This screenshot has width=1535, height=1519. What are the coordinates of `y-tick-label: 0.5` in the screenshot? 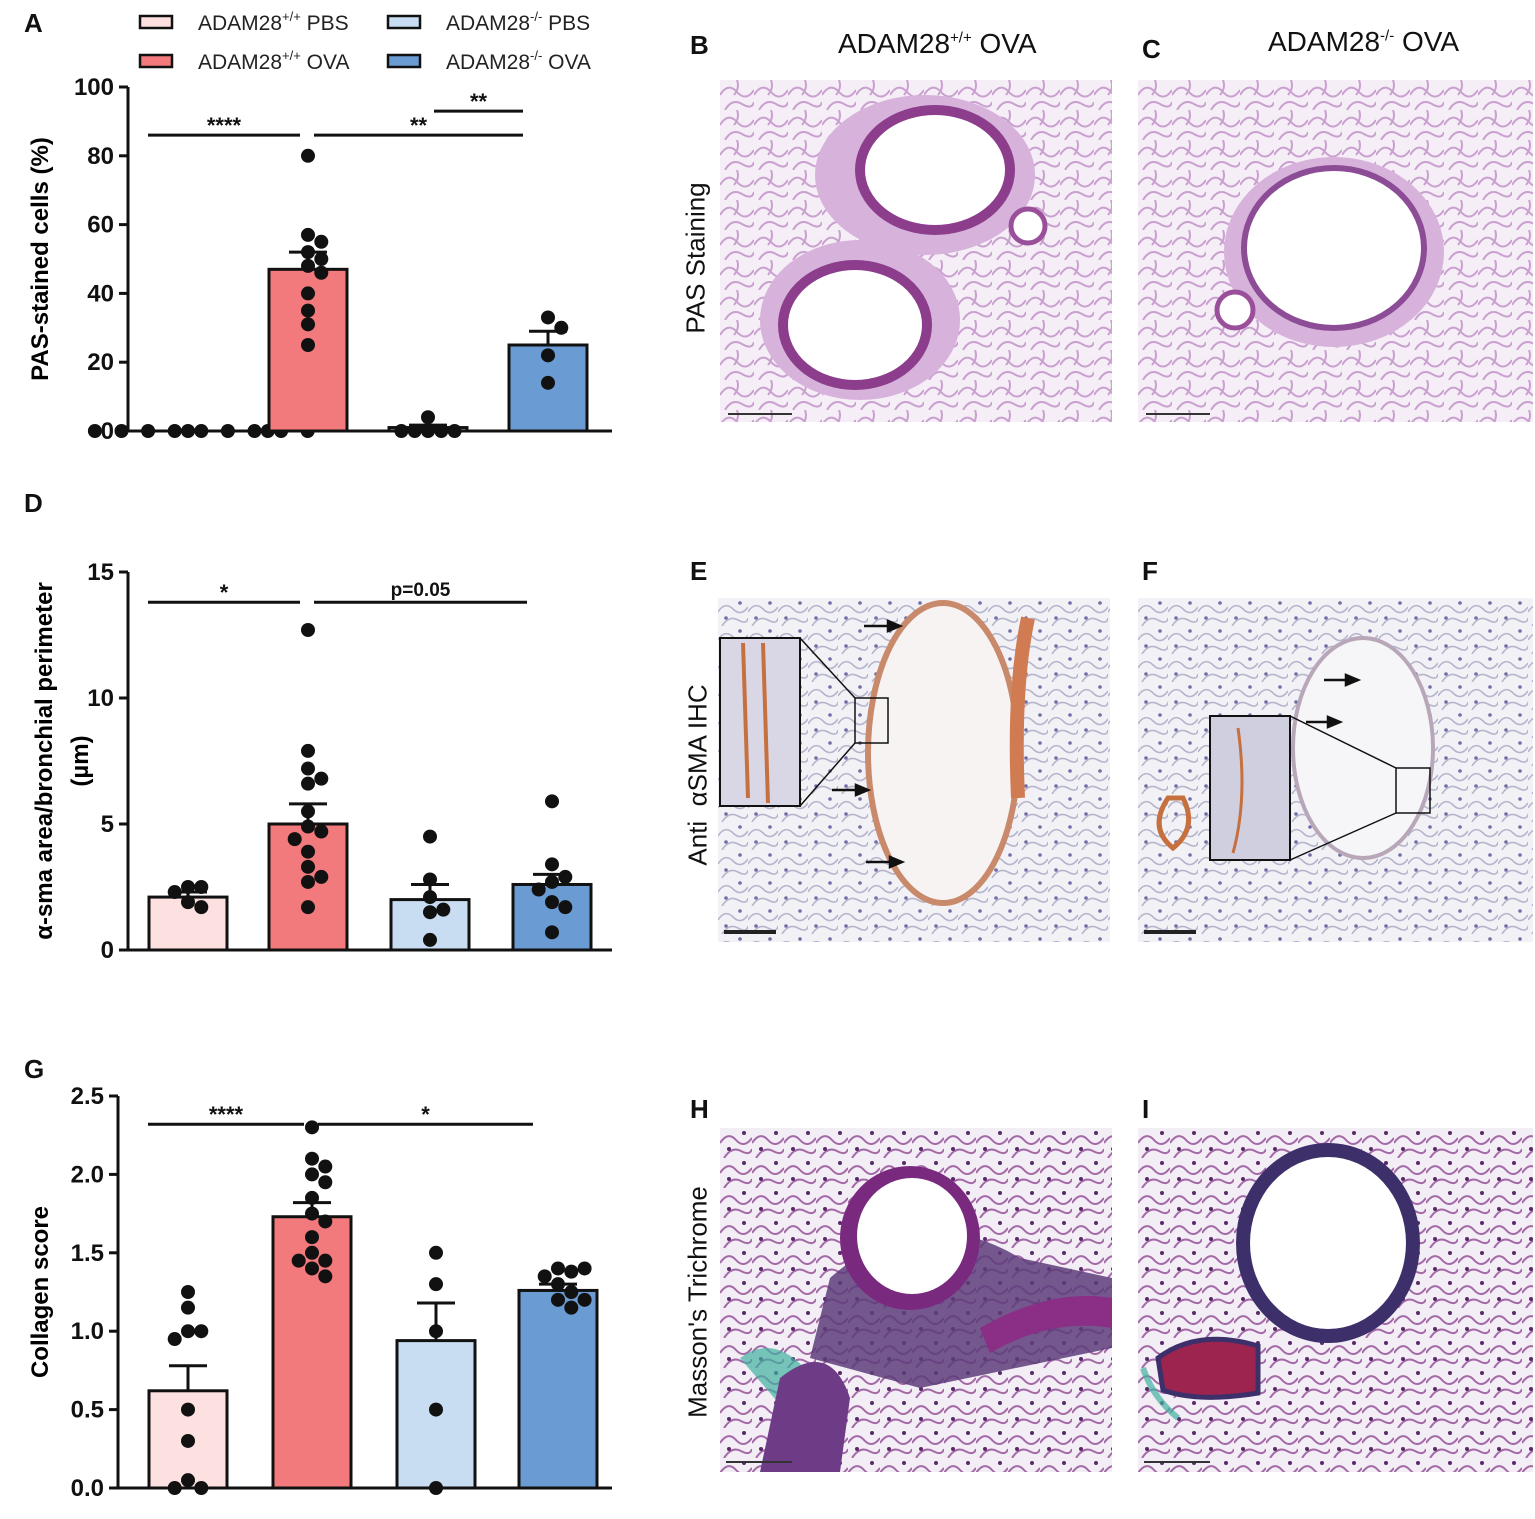 It's located at (87, 1410).